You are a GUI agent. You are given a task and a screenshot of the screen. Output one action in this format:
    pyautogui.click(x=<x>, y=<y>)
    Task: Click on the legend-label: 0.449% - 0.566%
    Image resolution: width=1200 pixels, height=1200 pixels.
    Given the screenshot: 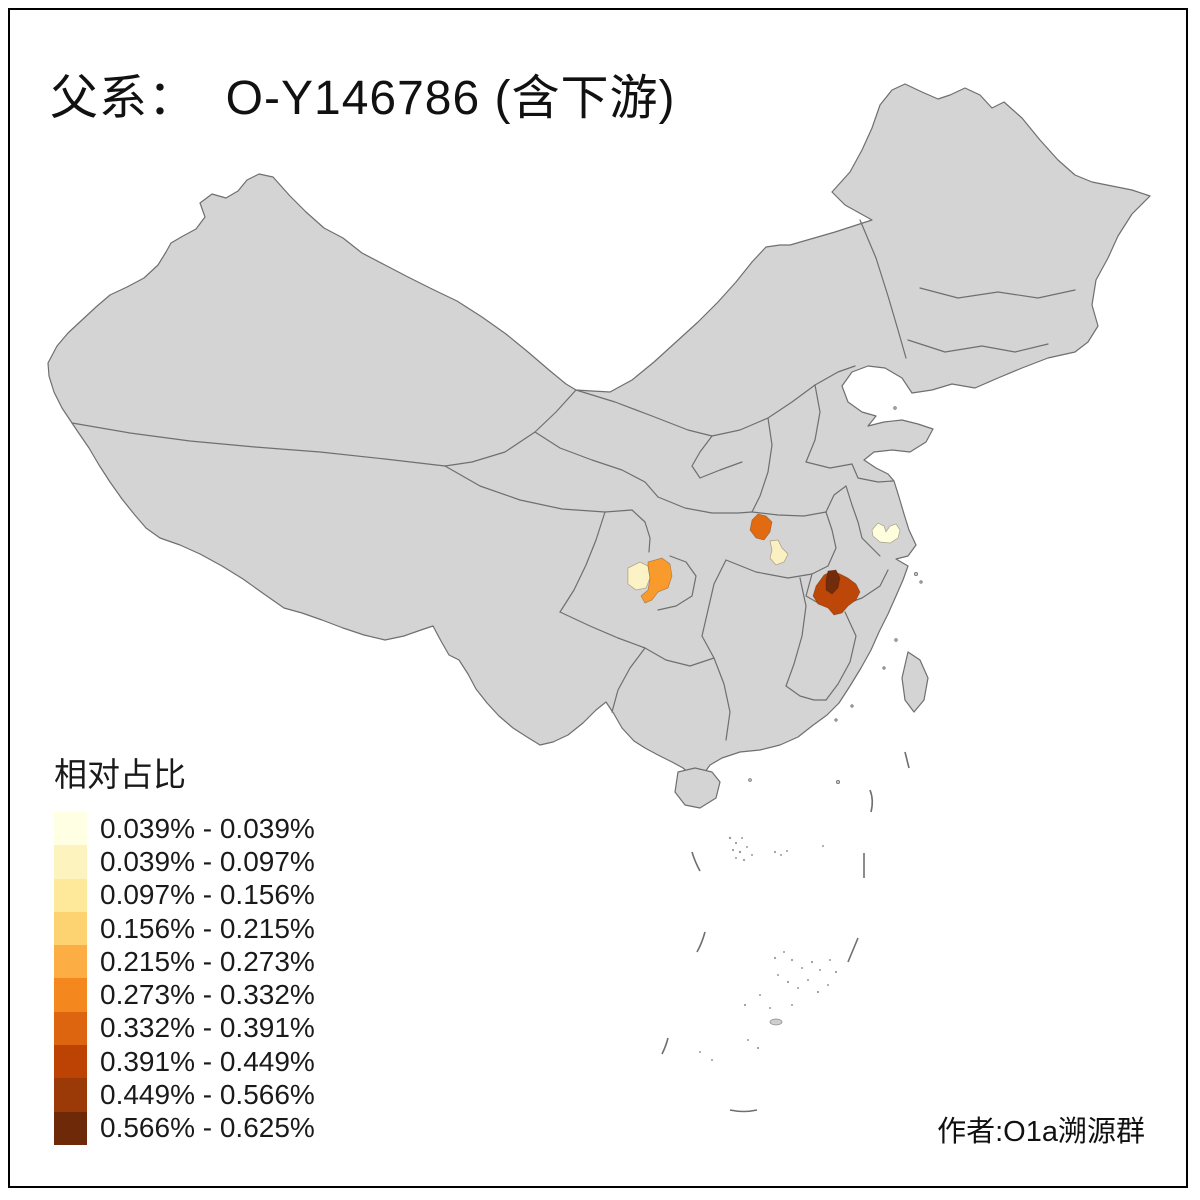 What is the action you would take?
    pyautogui.click(x=207, y=1095)
    